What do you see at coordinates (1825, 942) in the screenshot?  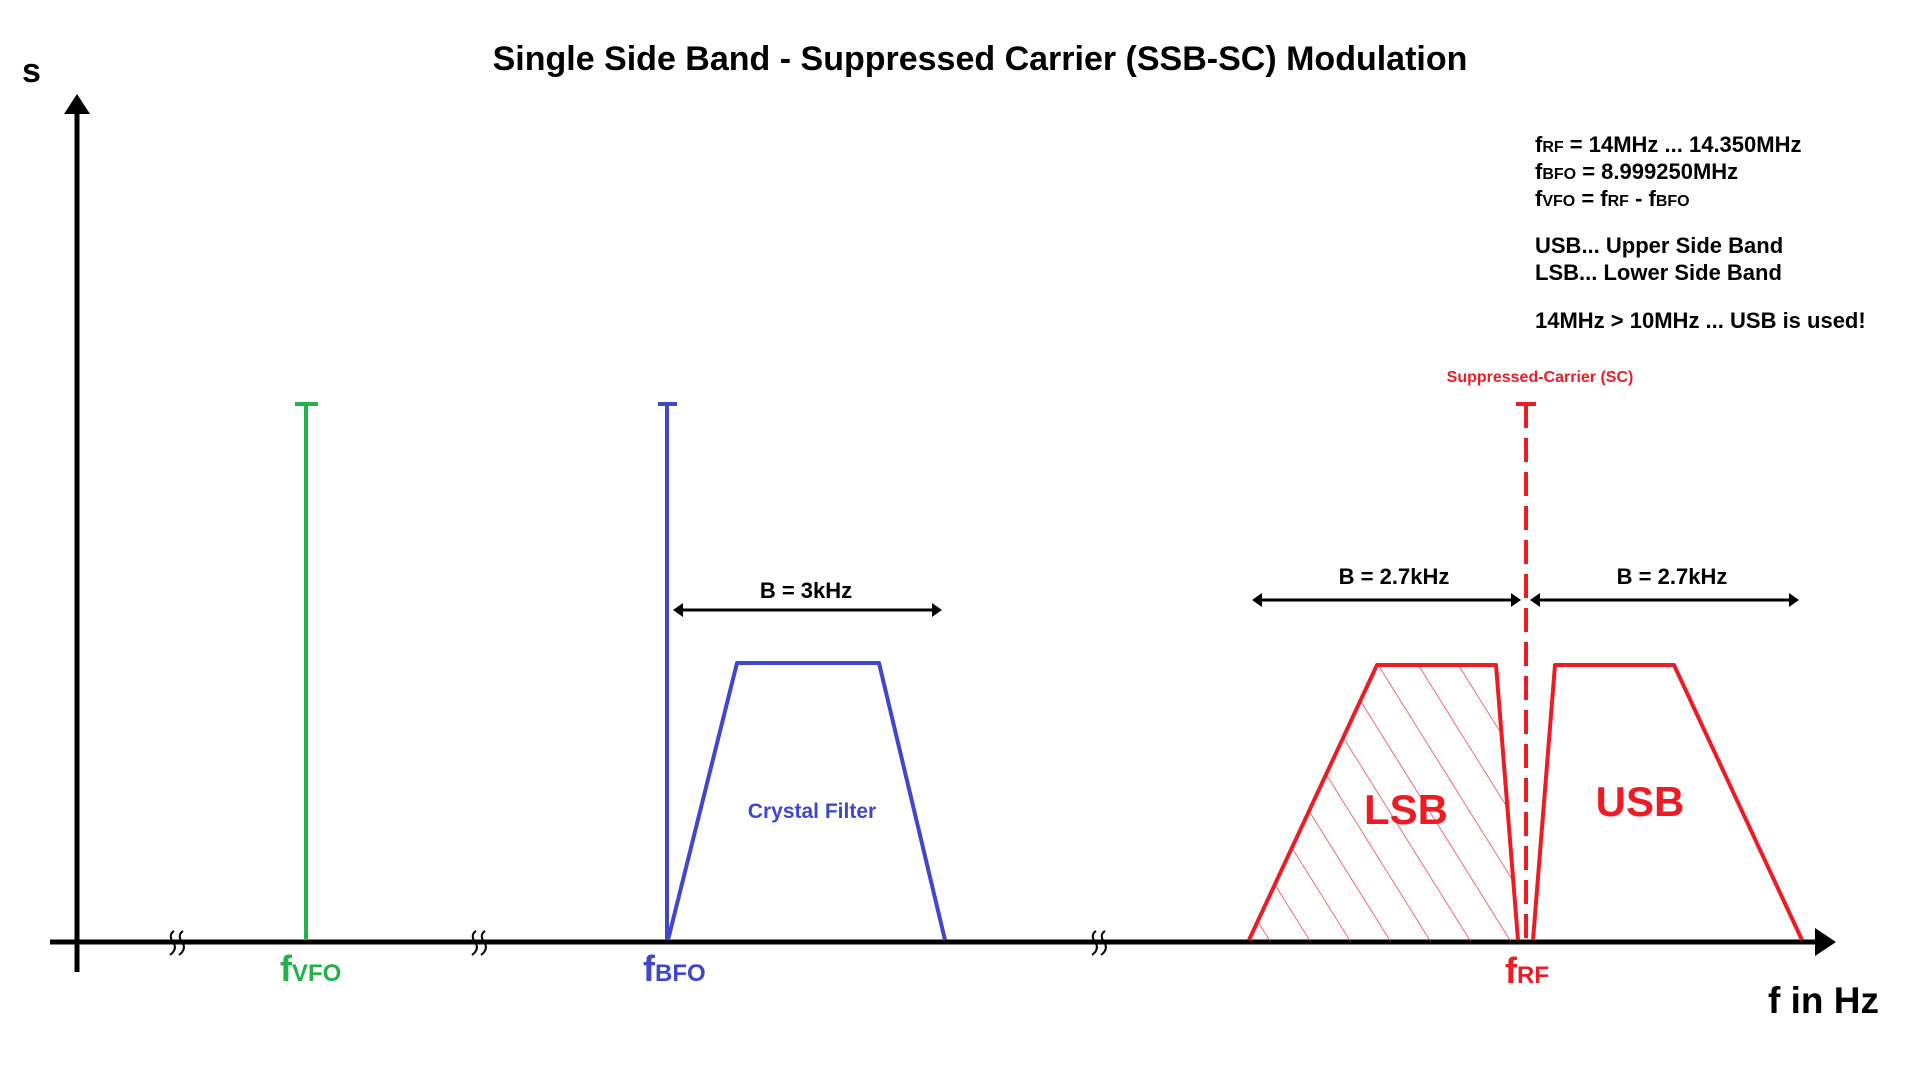 I see `x-axis-arrow-icon` at bounding box center [1825, 942].